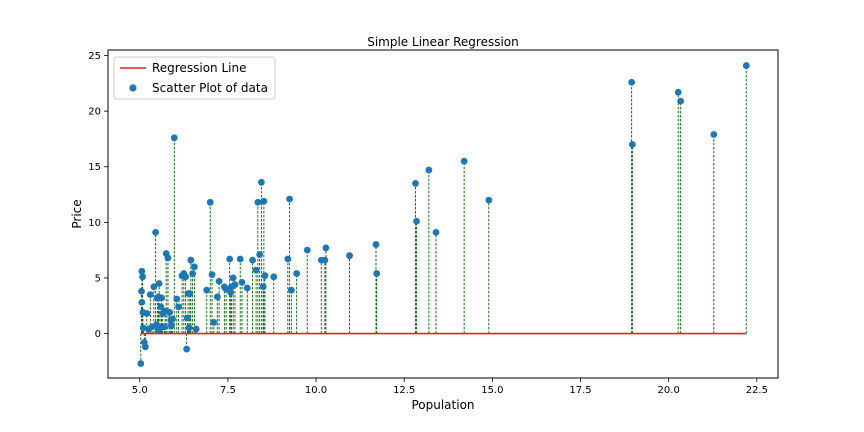 The image size is (864, 432). I want to click on y-tick-label: 0, so click(98, 334).